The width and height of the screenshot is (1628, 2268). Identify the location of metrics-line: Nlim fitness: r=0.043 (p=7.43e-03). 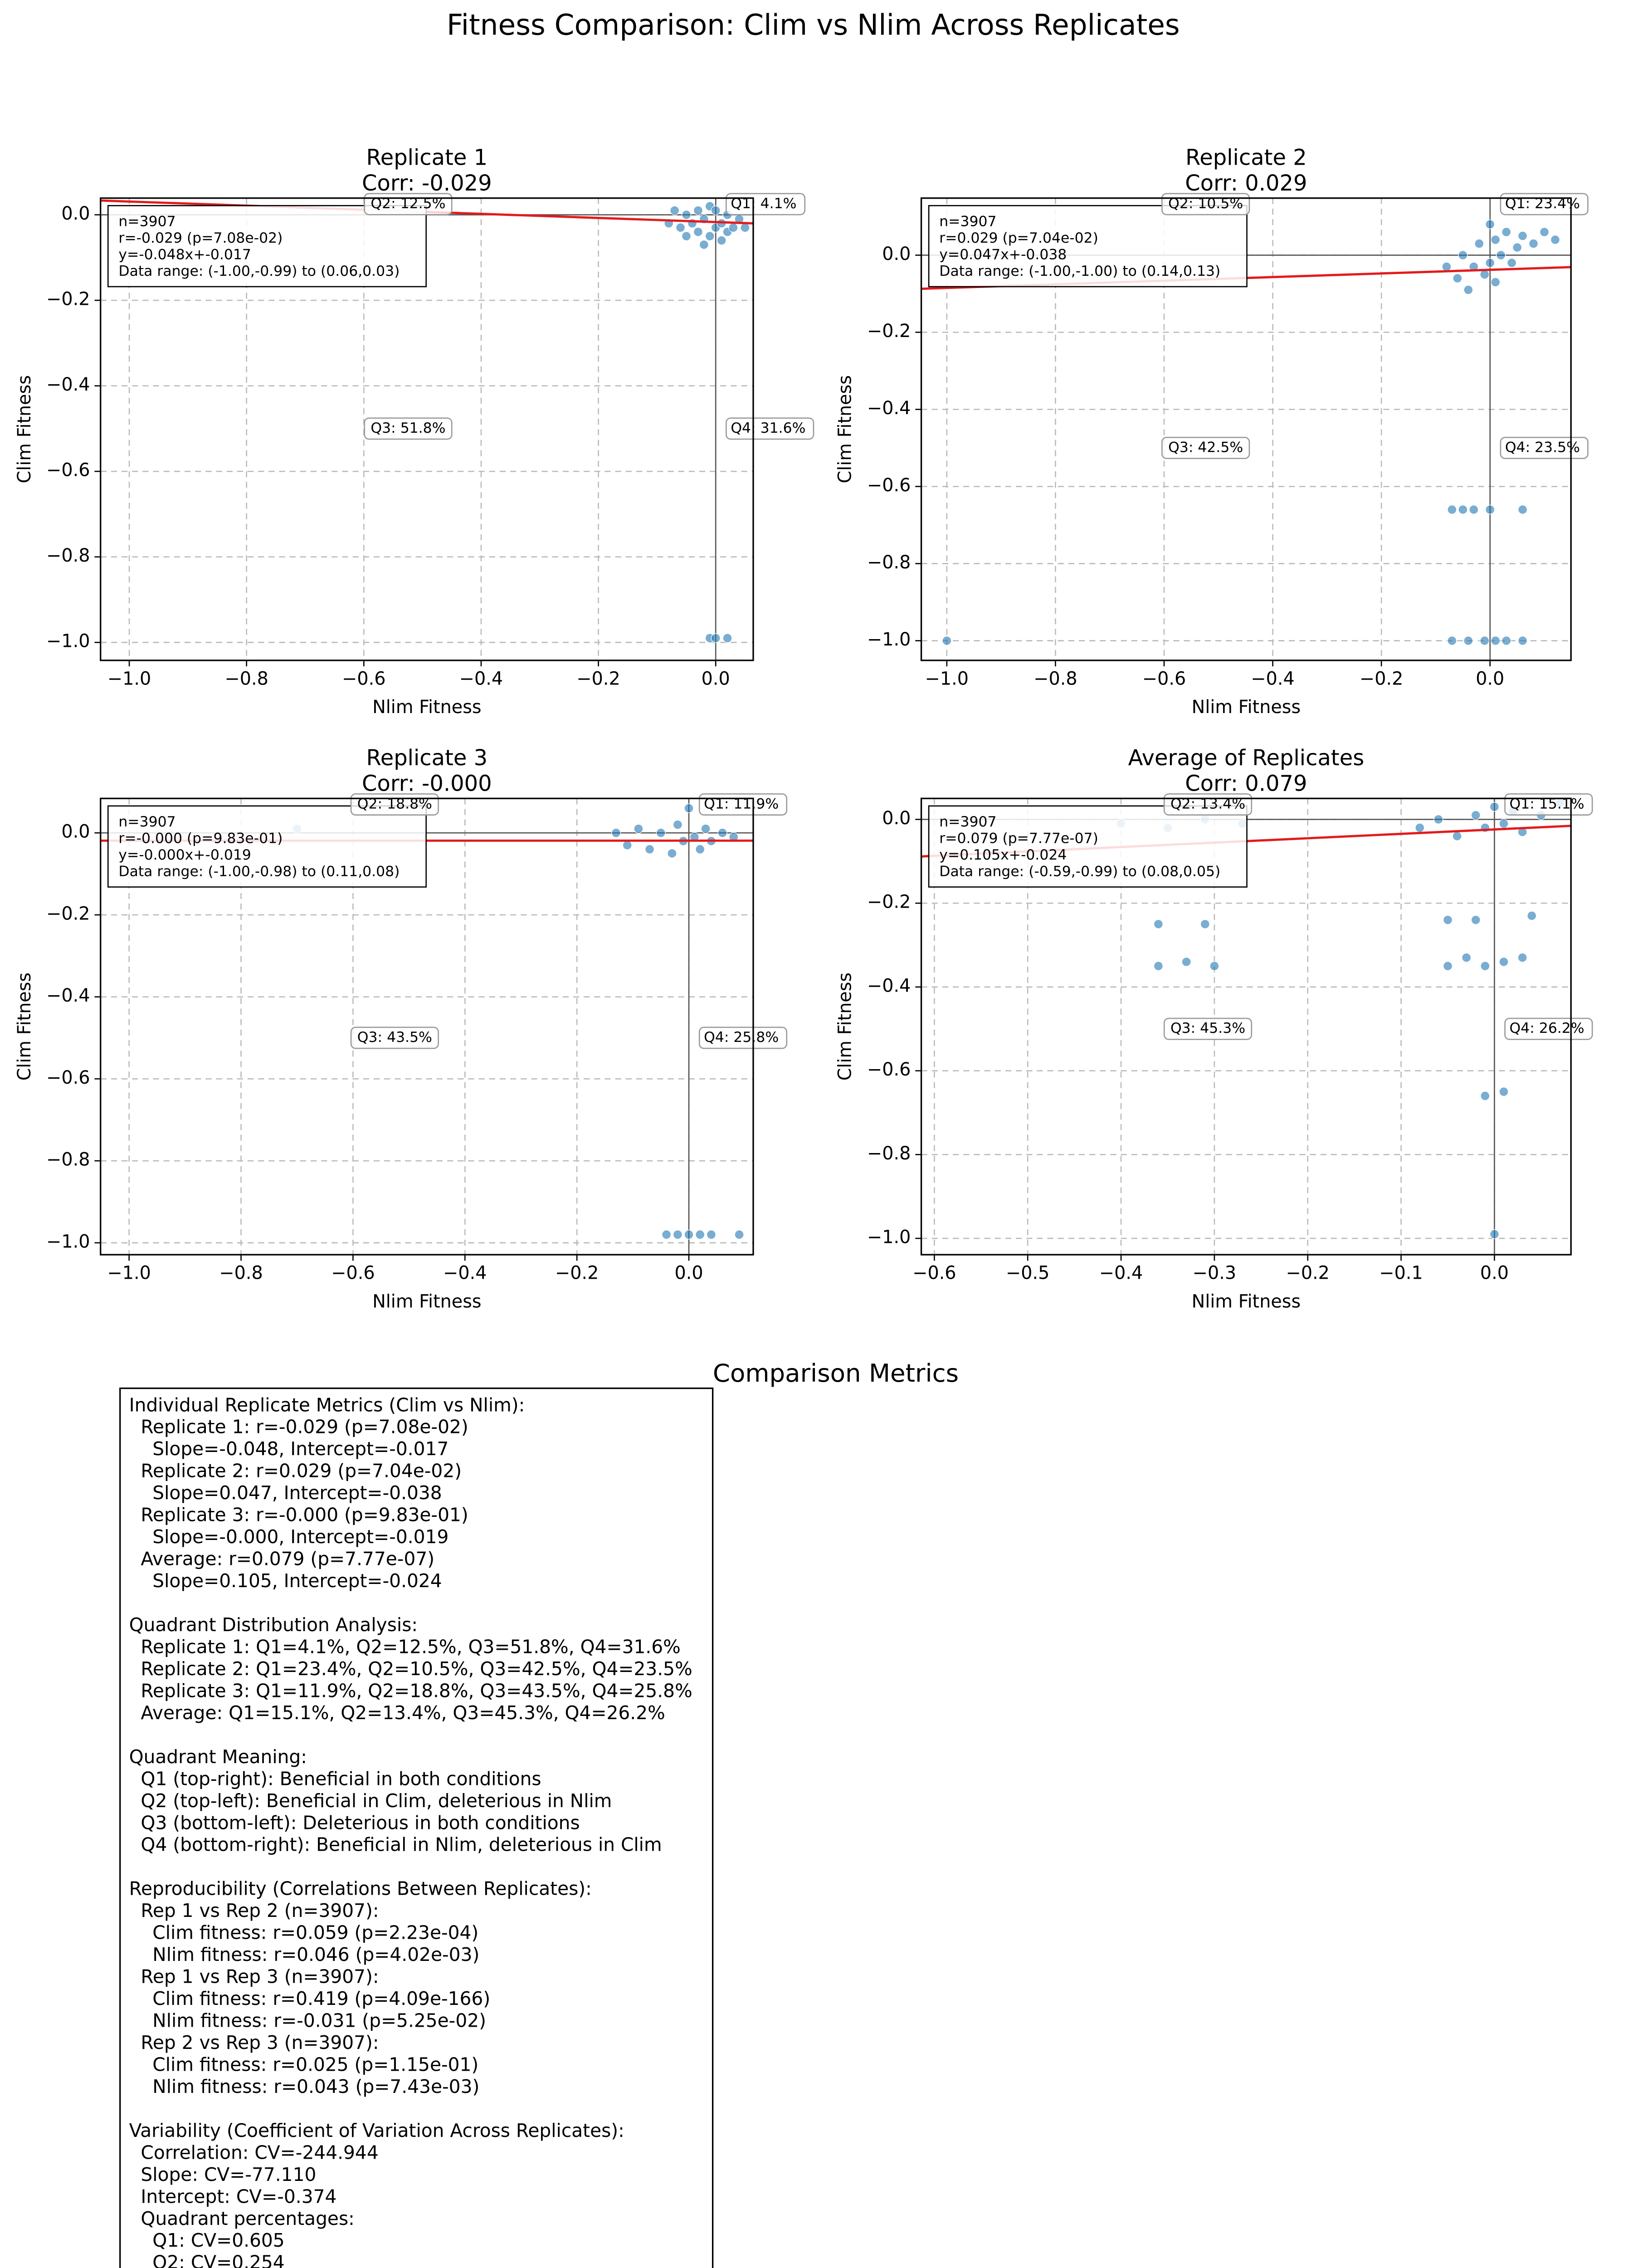
(304, 2086).